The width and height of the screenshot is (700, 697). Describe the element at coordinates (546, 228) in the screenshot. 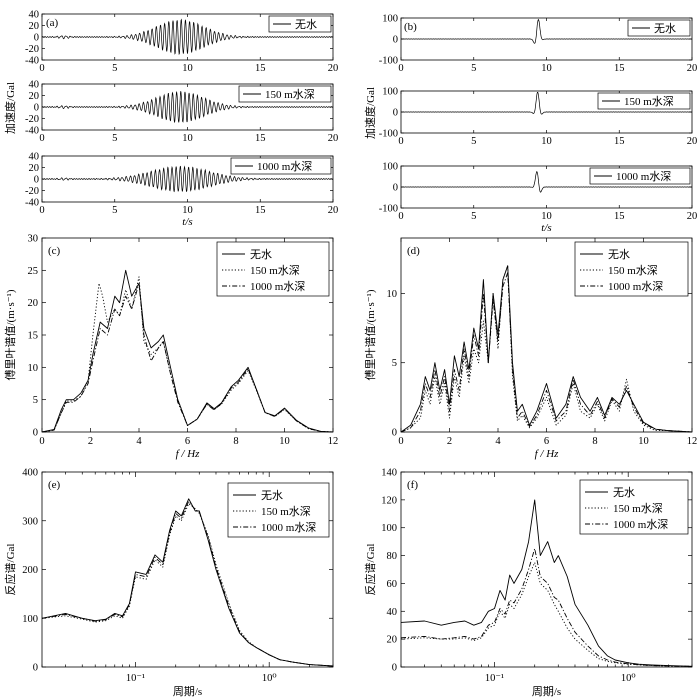

I see `x-axis-label: t/s` at that location.